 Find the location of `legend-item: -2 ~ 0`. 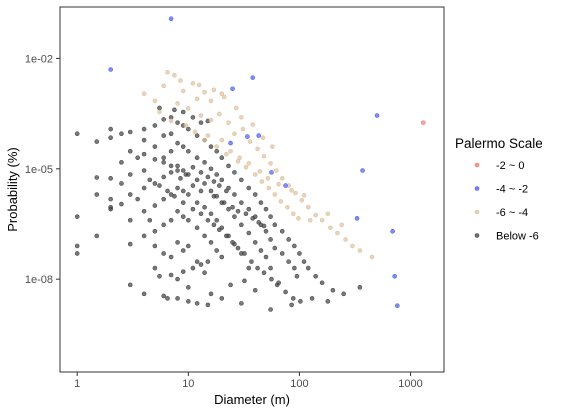

legend-item: -2 ~ 0 is located at coordinates (499, 166).